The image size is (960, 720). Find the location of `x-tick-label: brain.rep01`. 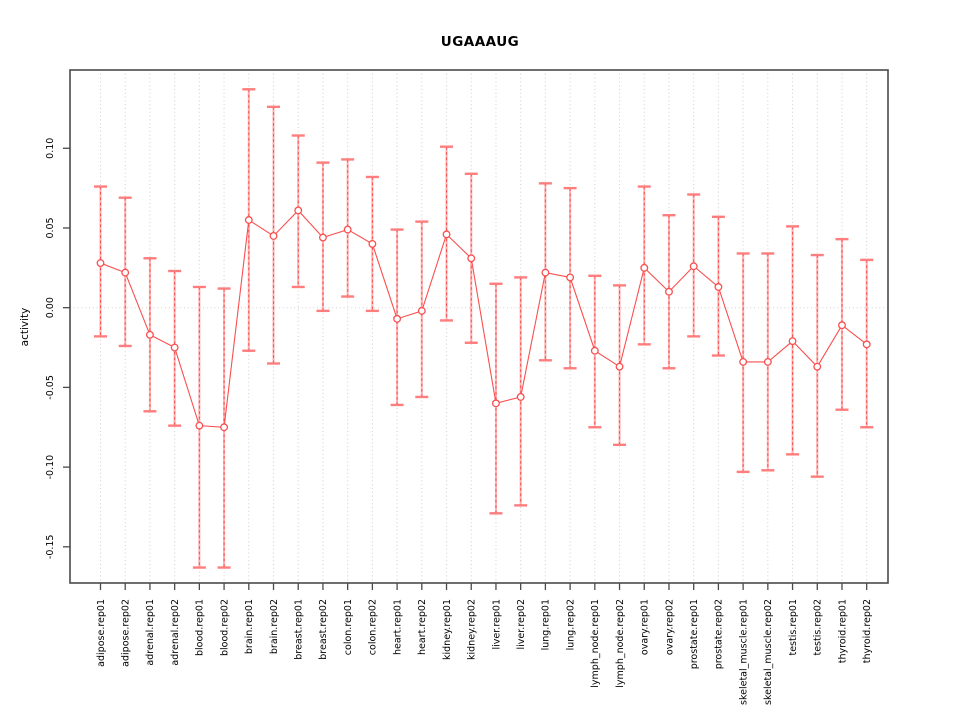

x-tick-label: brain.rep01 is located at coordinates (249, 626).